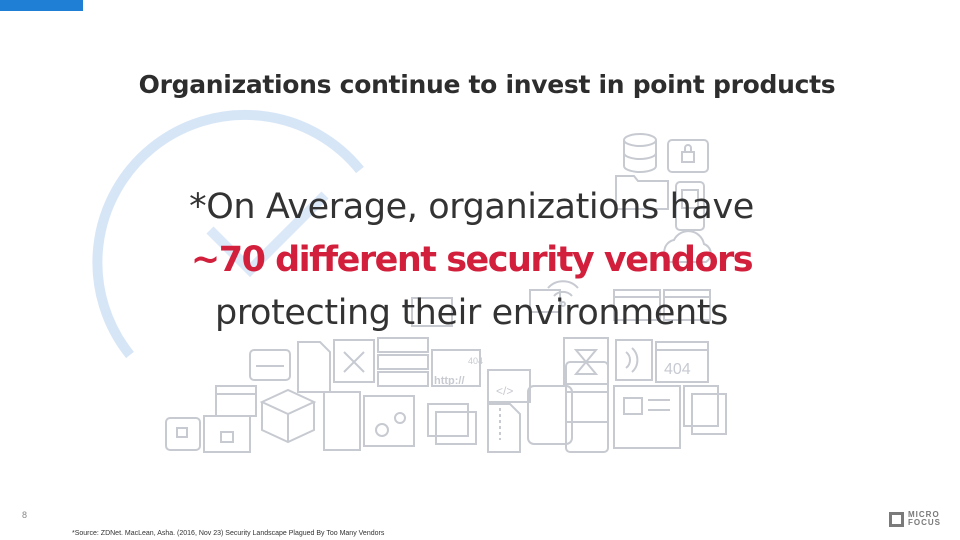 The width and height of the screenshot is (960, 540). Describe the element at coordinates (690, 206) in the screenshot. I see `phone-icon` at that location.